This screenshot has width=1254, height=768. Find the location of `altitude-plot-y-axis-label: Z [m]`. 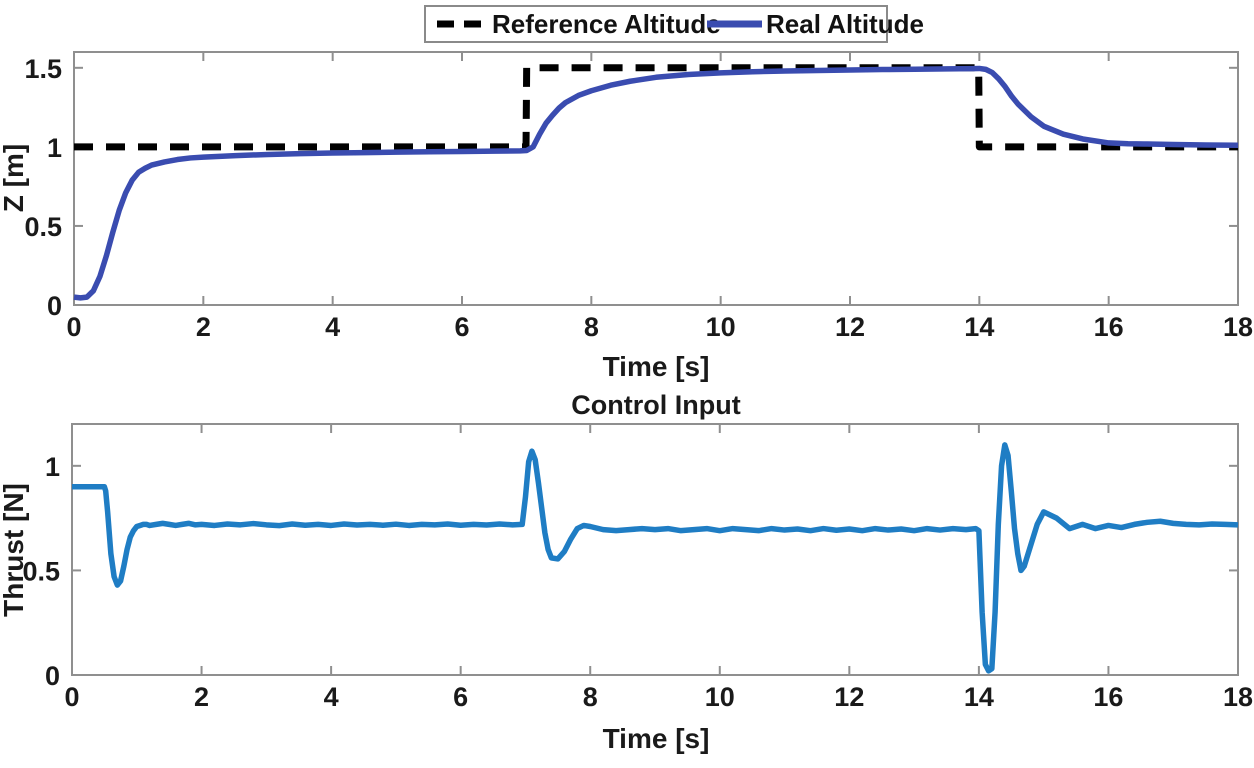

altitude-plot-y-axis-label: Z [m] is located at coordinates (14, 178).